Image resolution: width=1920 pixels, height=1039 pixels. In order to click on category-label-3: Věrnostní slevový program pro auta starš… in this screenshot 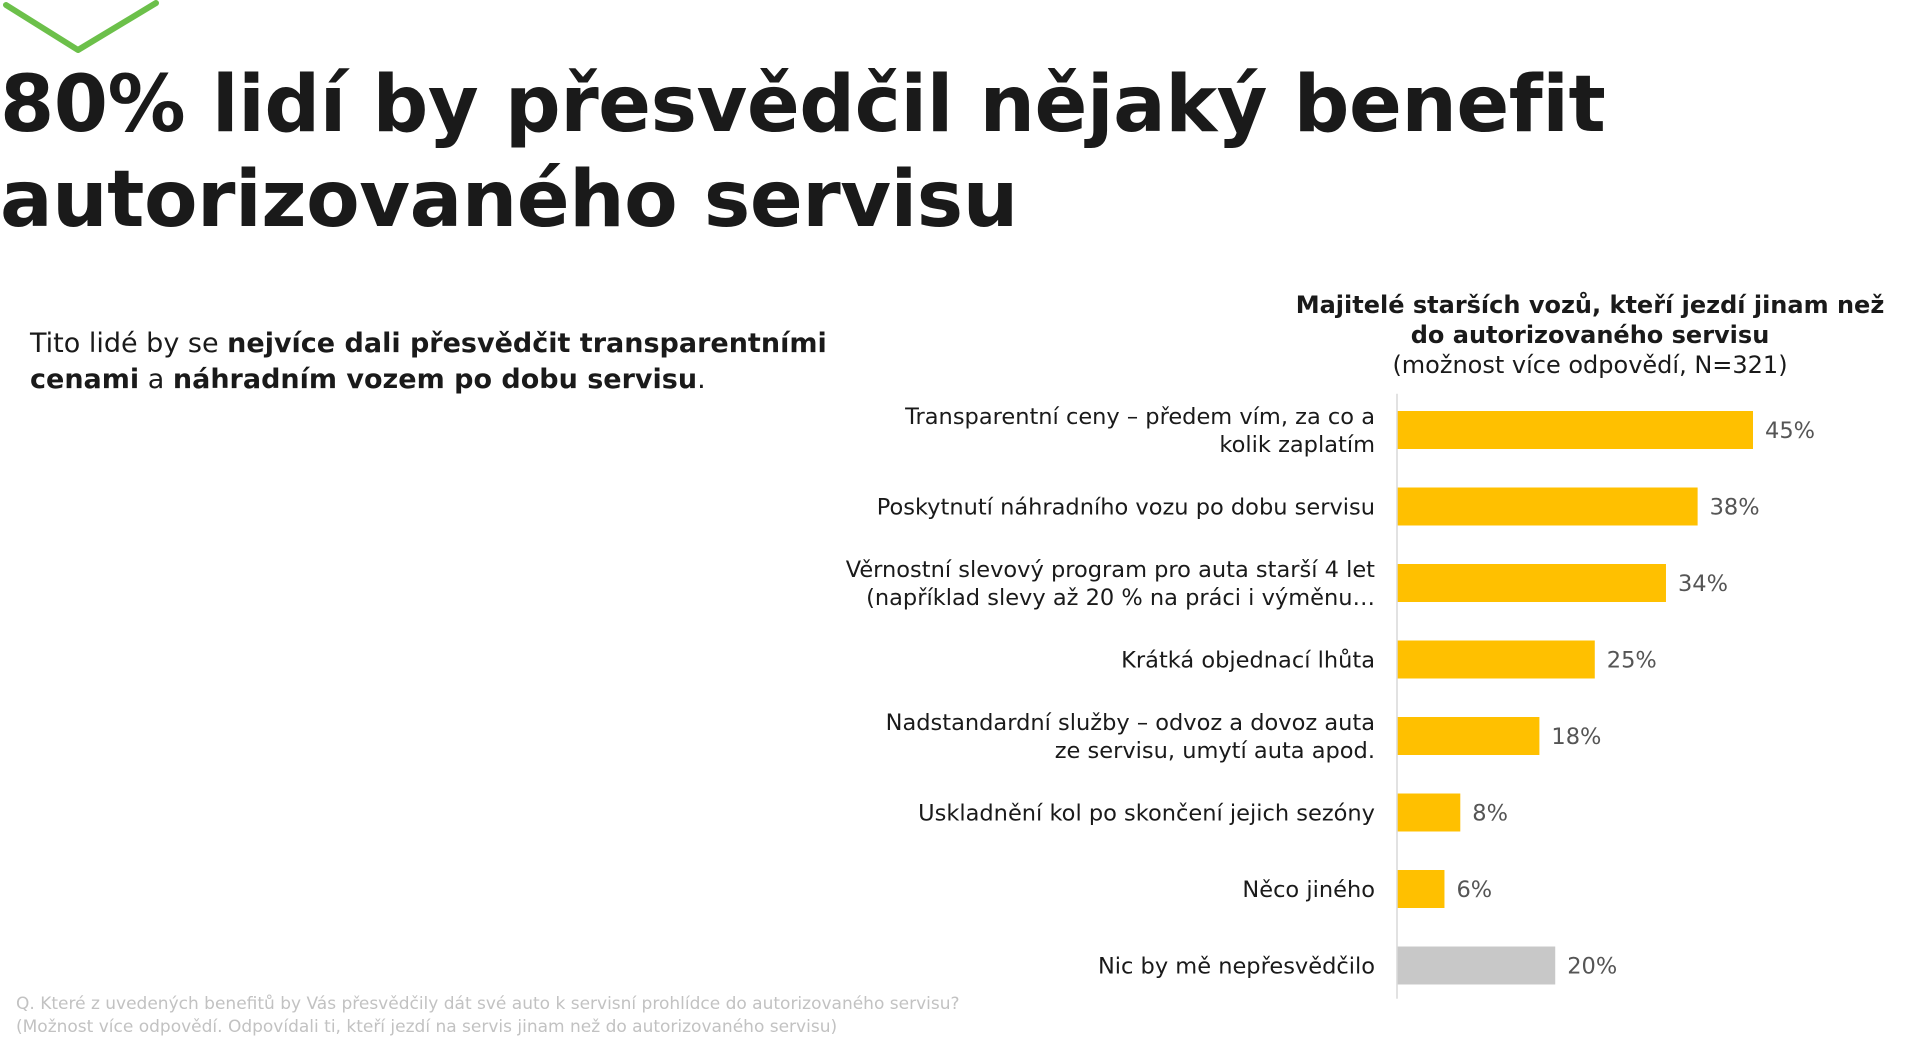, I will do `click(1110, 584)`.